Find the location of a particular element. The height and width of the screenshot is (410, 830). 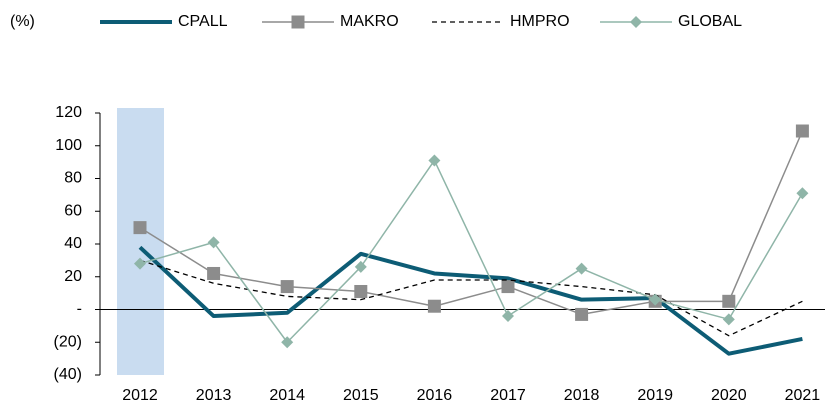

x-tick-label: 2018 is located at coordinates (582, 395).